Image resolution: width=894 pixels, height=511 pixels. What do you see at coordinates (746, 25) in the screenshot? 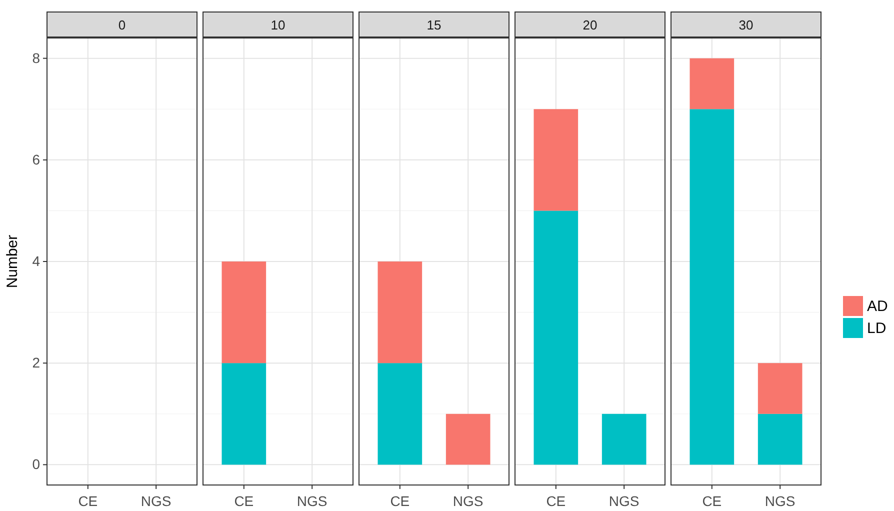
I see `chart-title: 30` at bounding box center [746, 25].